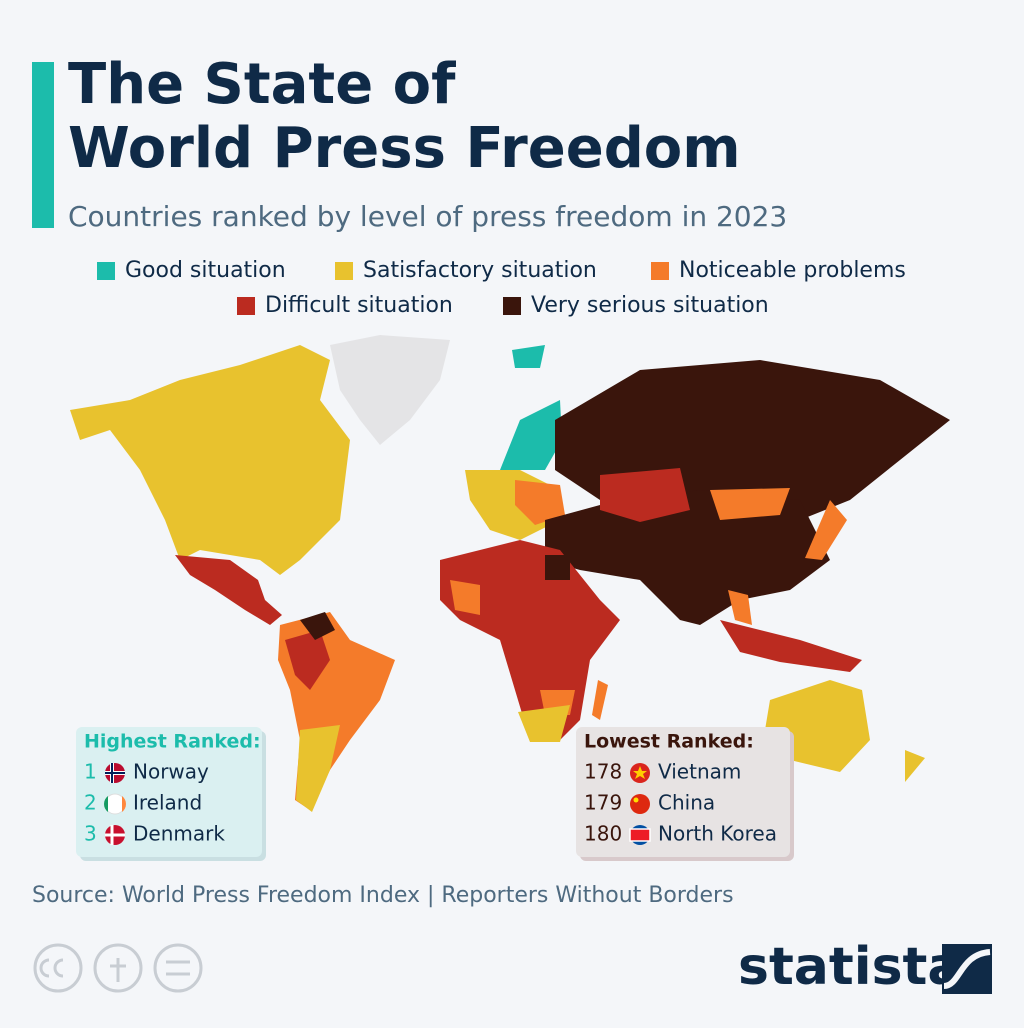 The image size is (1024, 1028). Describe the element at coordinates (603, 772) in the screenshot. I see `rank: 178` at that location.